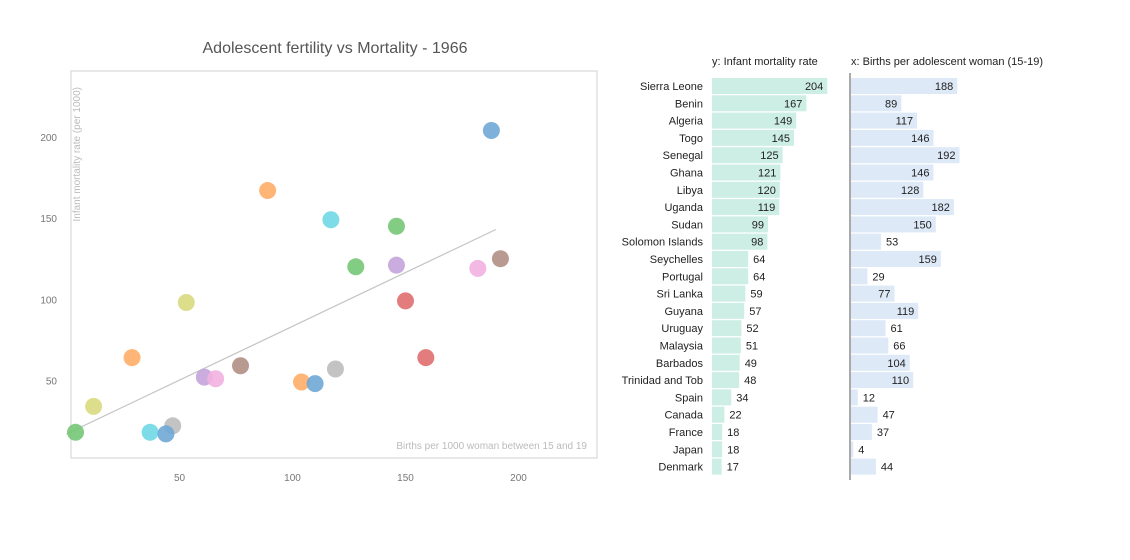 This screenshot has height=560, width=1130. What do you see at coordinates (928, 260) in the screenshot?
I see `births-value-label: 159` at bounding box center [928, 260].